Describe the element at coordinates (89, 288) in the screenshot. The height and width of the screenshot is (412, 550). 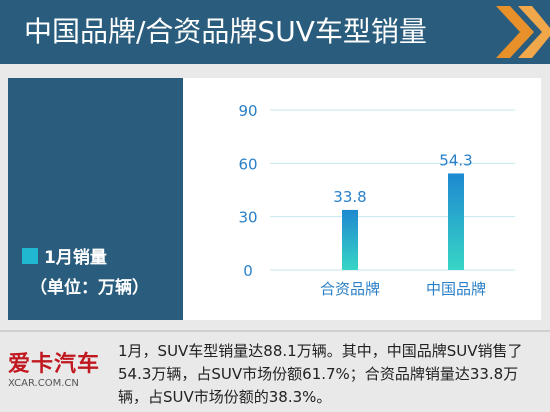
I see `legend-unit: （单位：万辆）` at that location.